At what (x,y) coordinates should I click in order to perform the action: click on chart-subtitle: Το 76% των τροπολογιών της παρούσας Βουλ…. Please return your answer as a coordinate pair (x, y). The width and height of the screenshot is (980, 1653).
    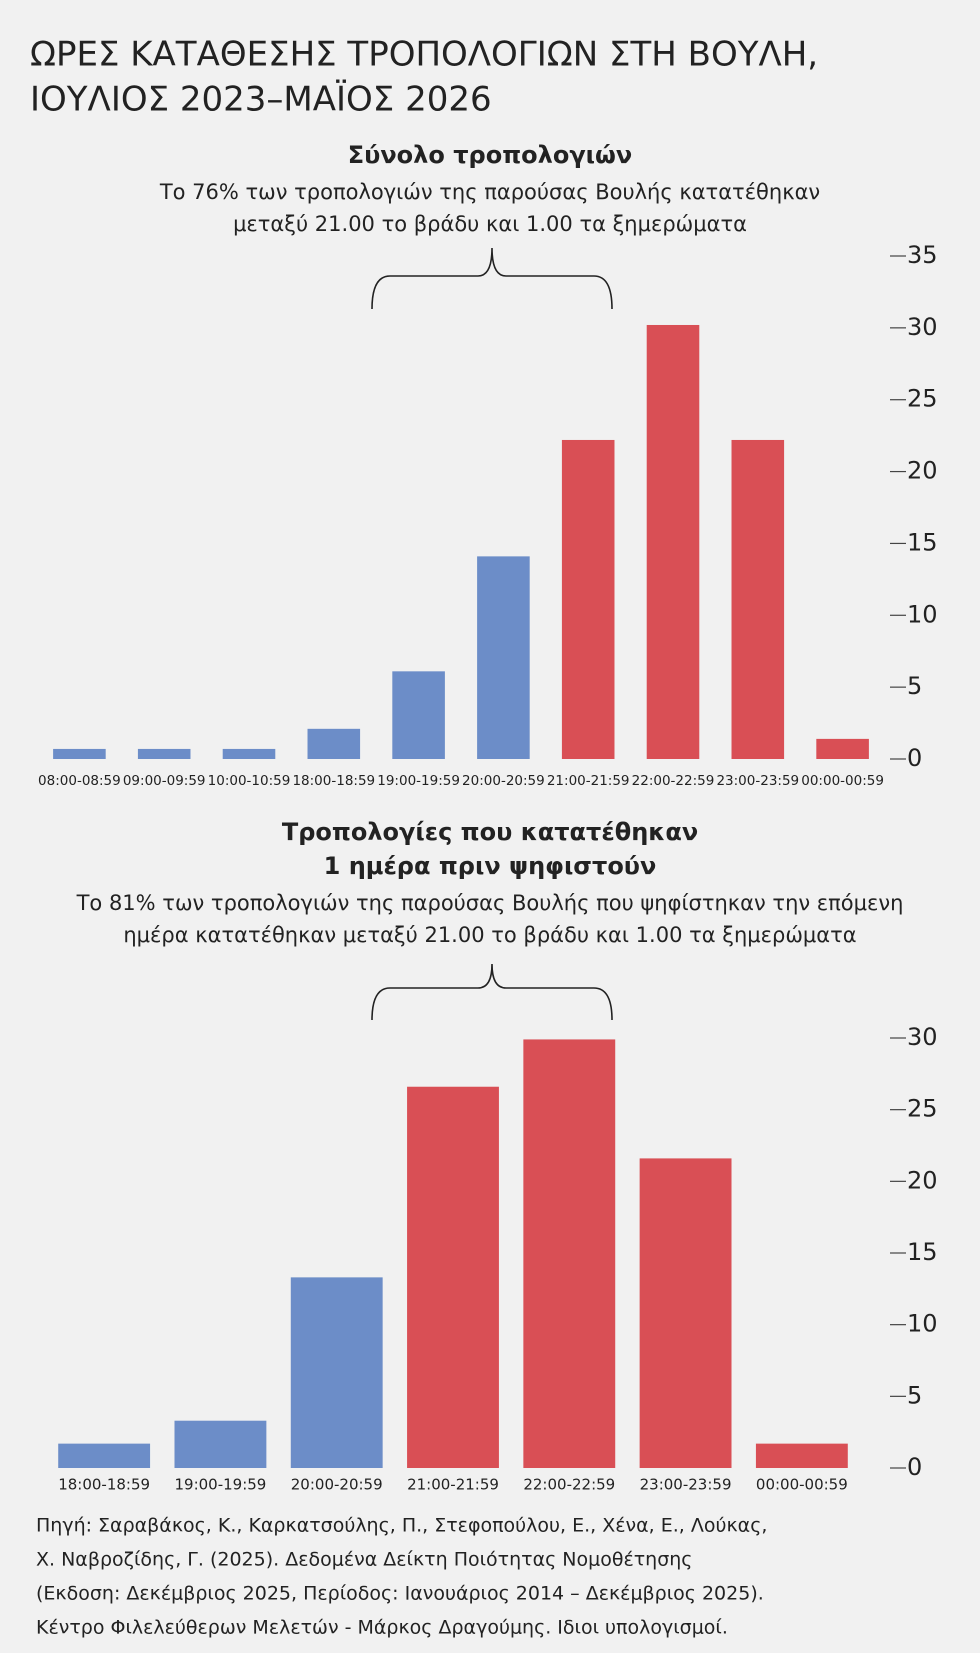
    Looking at the image, I should click on (489, 192).